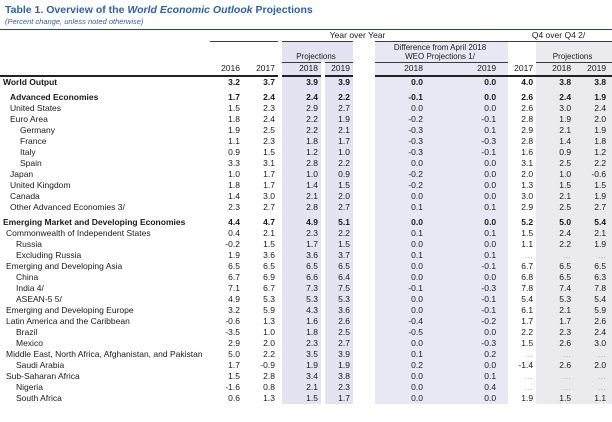 This screenshot has width=612, height=422. I want to click on cell-value: 3.5, so click(301, 354).